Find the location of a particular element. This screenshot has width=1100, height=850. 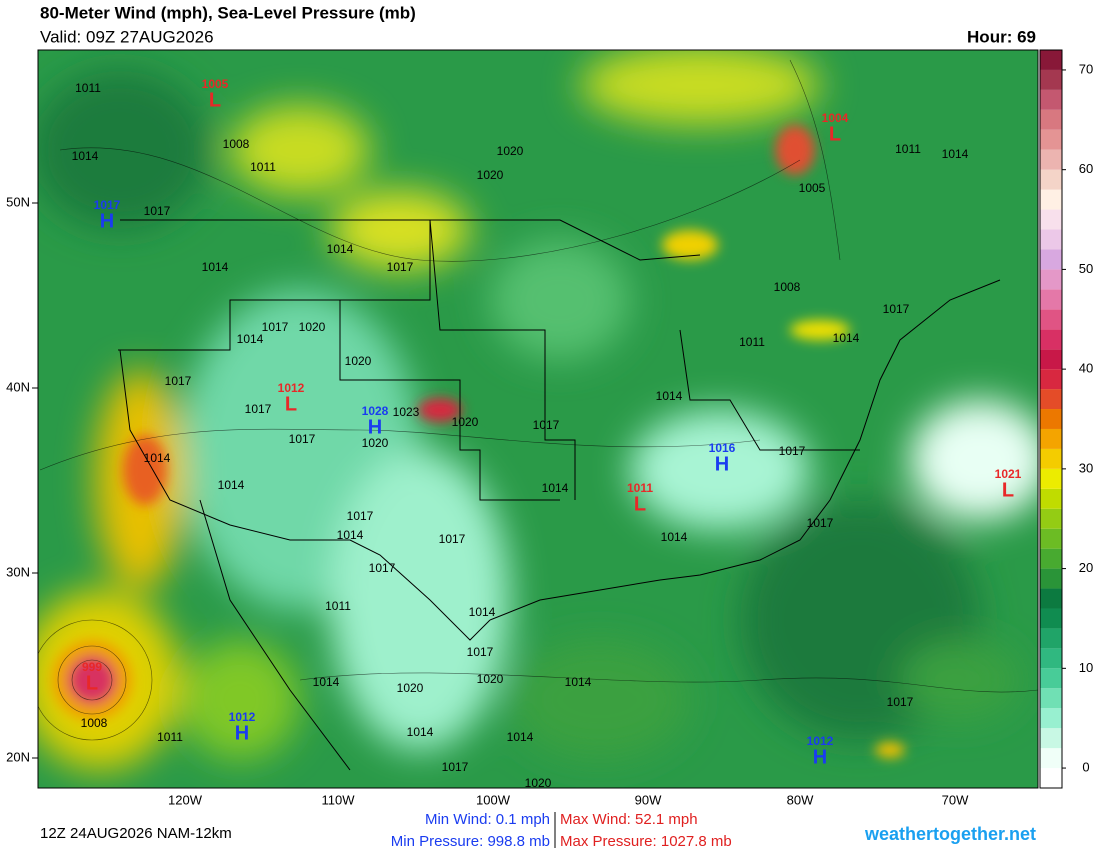

colorbar-outline is located at coordinates (1051, 419).